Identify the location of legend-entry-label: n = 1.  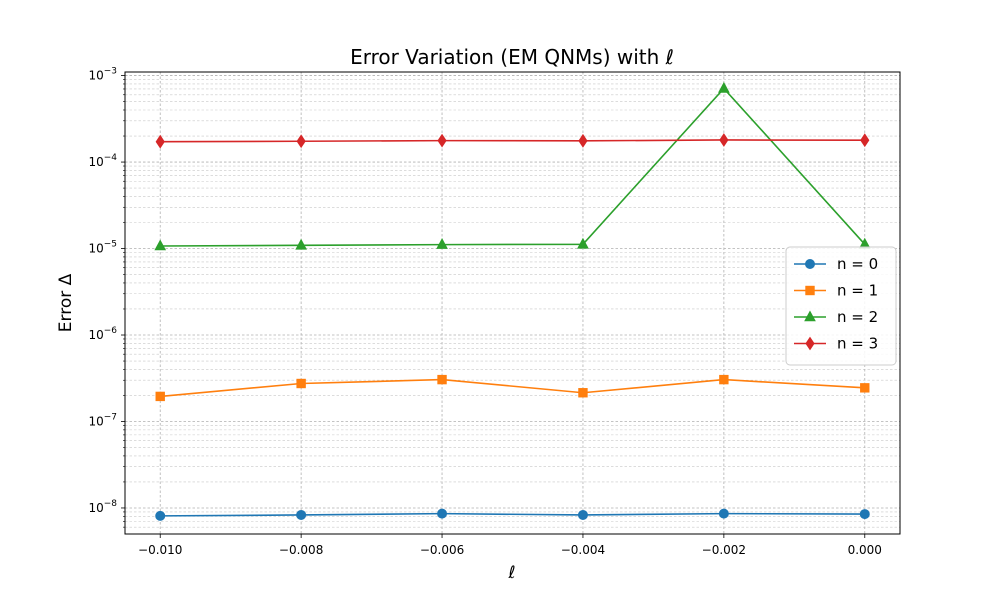
(857, 291).